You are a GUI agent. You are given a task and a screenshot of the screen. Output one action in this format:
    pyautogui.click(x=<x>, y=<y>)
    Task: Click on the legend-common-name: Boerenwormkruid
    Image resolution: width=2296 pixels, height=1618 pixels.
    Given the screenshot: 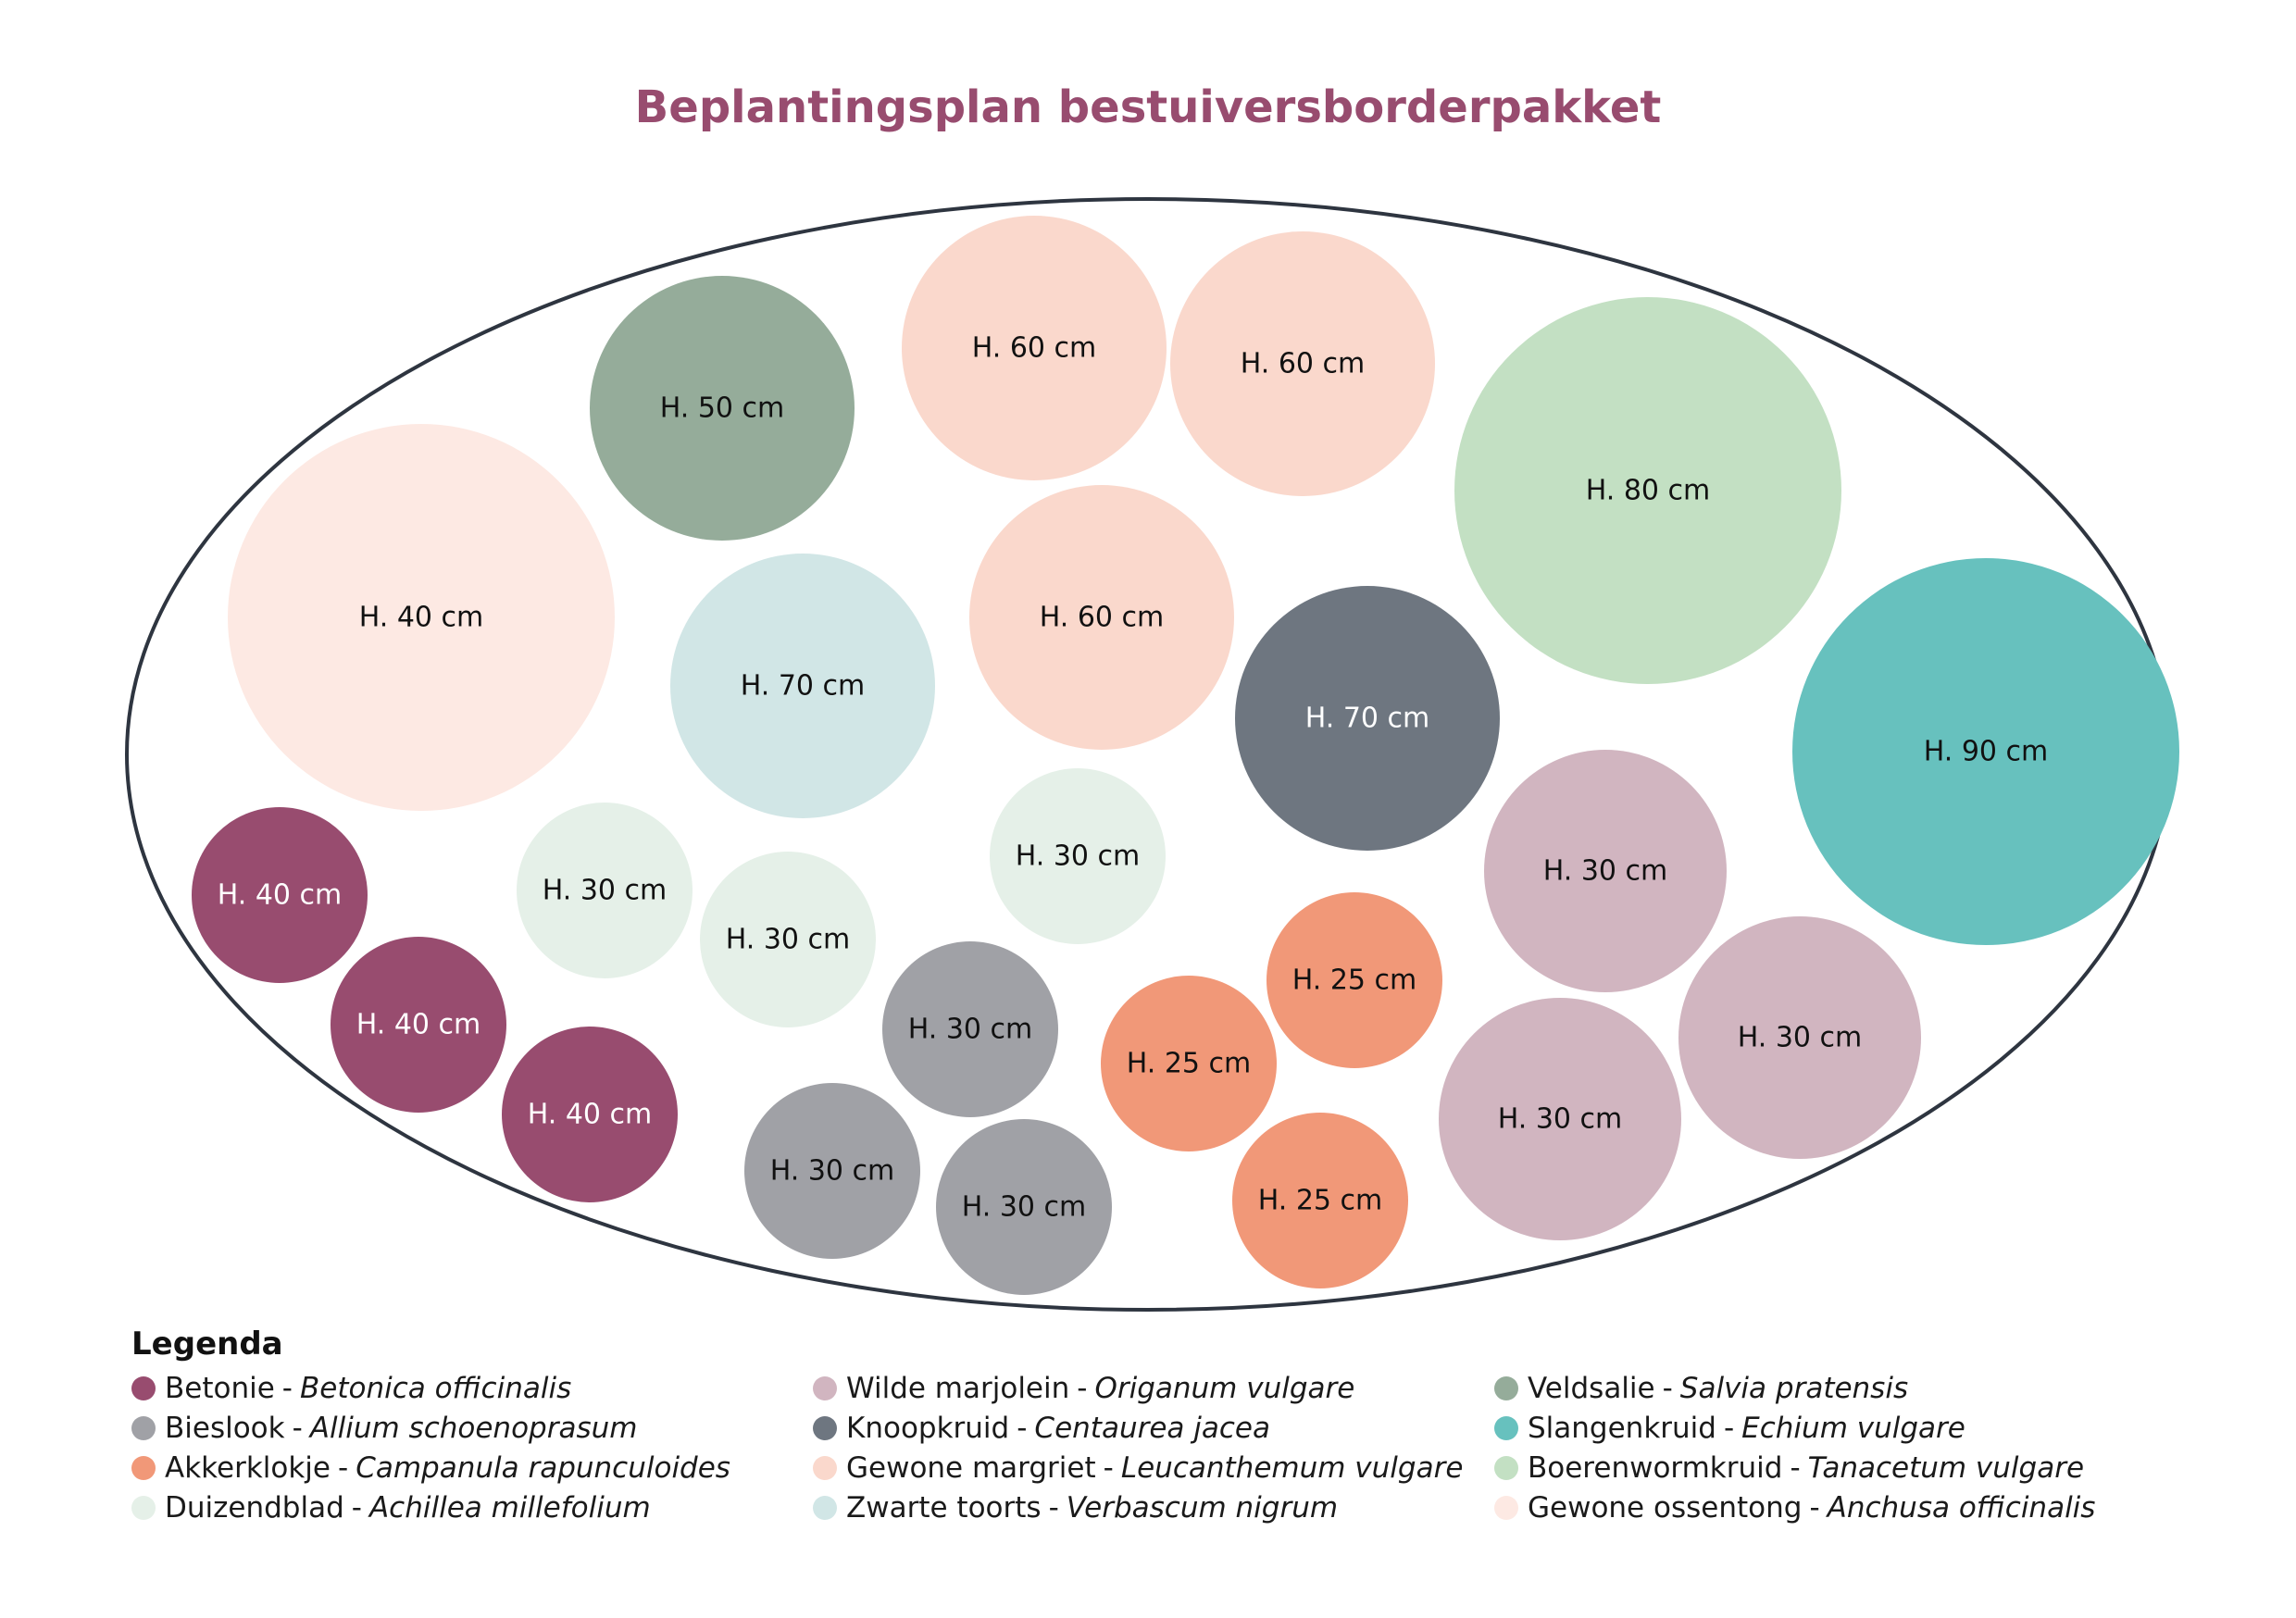 What is the action you would take?
    pyautogui.click(x=1655, y=1467)
    